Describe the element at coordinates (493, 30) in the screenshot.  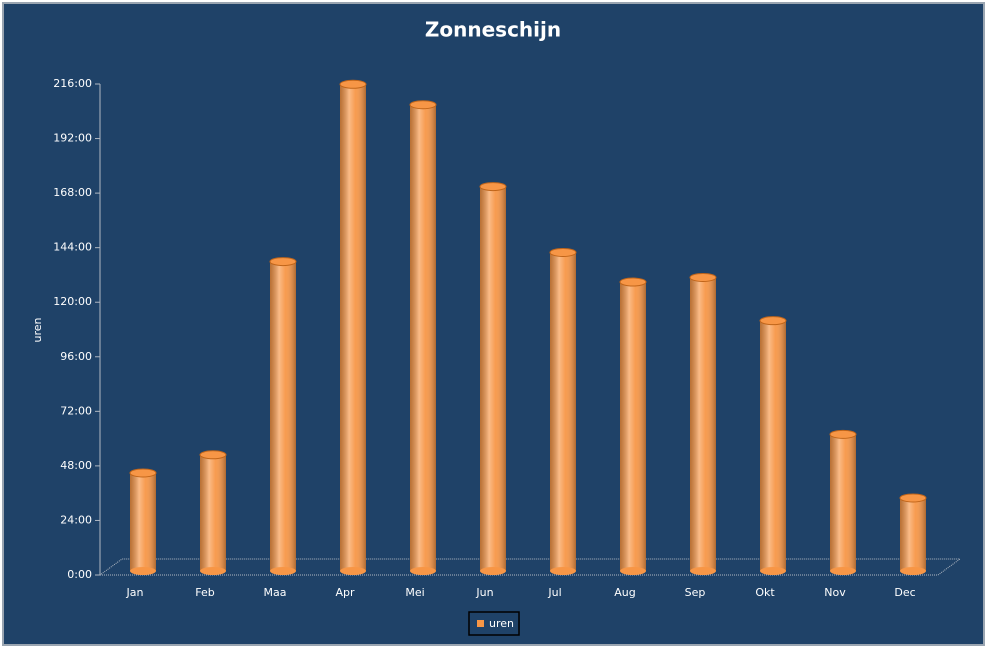
I see `chart-title: Zonneschijn` at that location.